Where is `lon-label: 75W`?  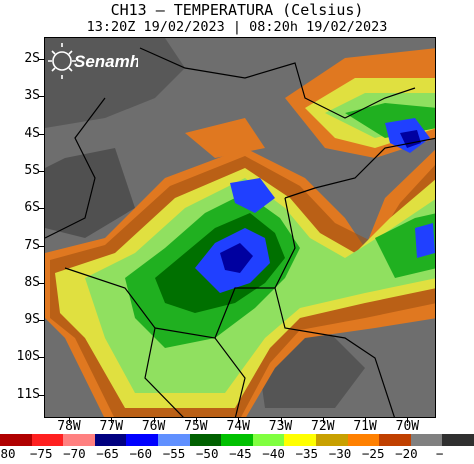 lon-label: 75W is located at coordinates (196, 426).